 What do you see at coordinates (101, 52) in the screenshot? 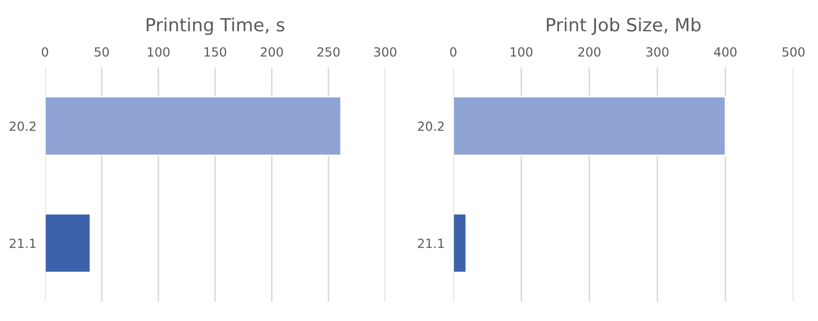
I see `x-tick-label: 50` at bounding box center [101, 52].